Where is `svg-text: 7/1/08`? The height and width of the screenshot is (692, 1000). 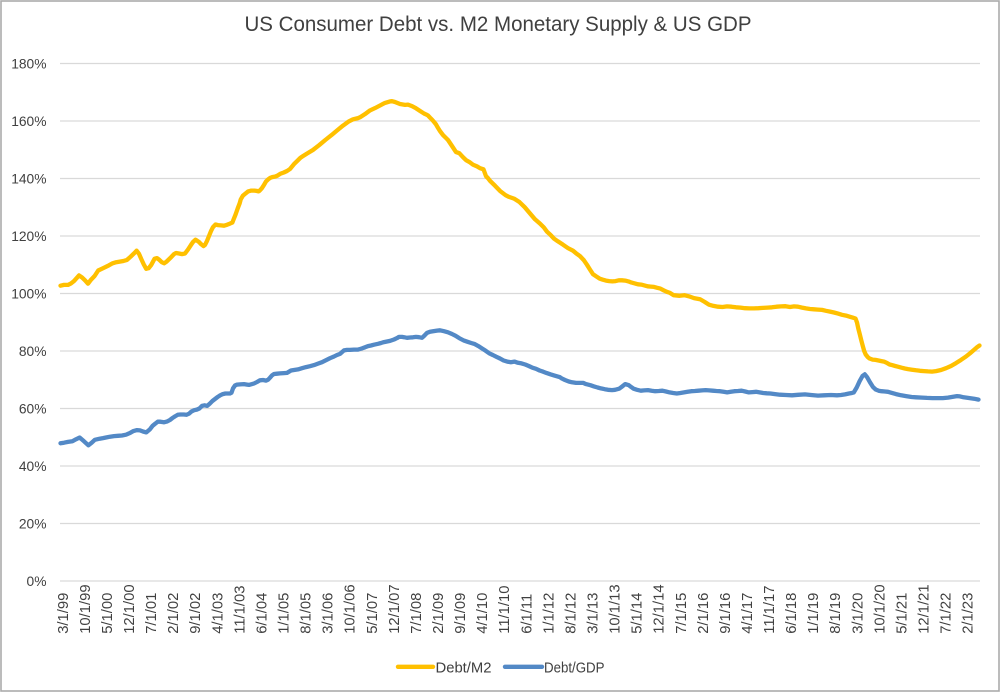 svg-text: 7/1/08 is located at coordinates (417, 613).